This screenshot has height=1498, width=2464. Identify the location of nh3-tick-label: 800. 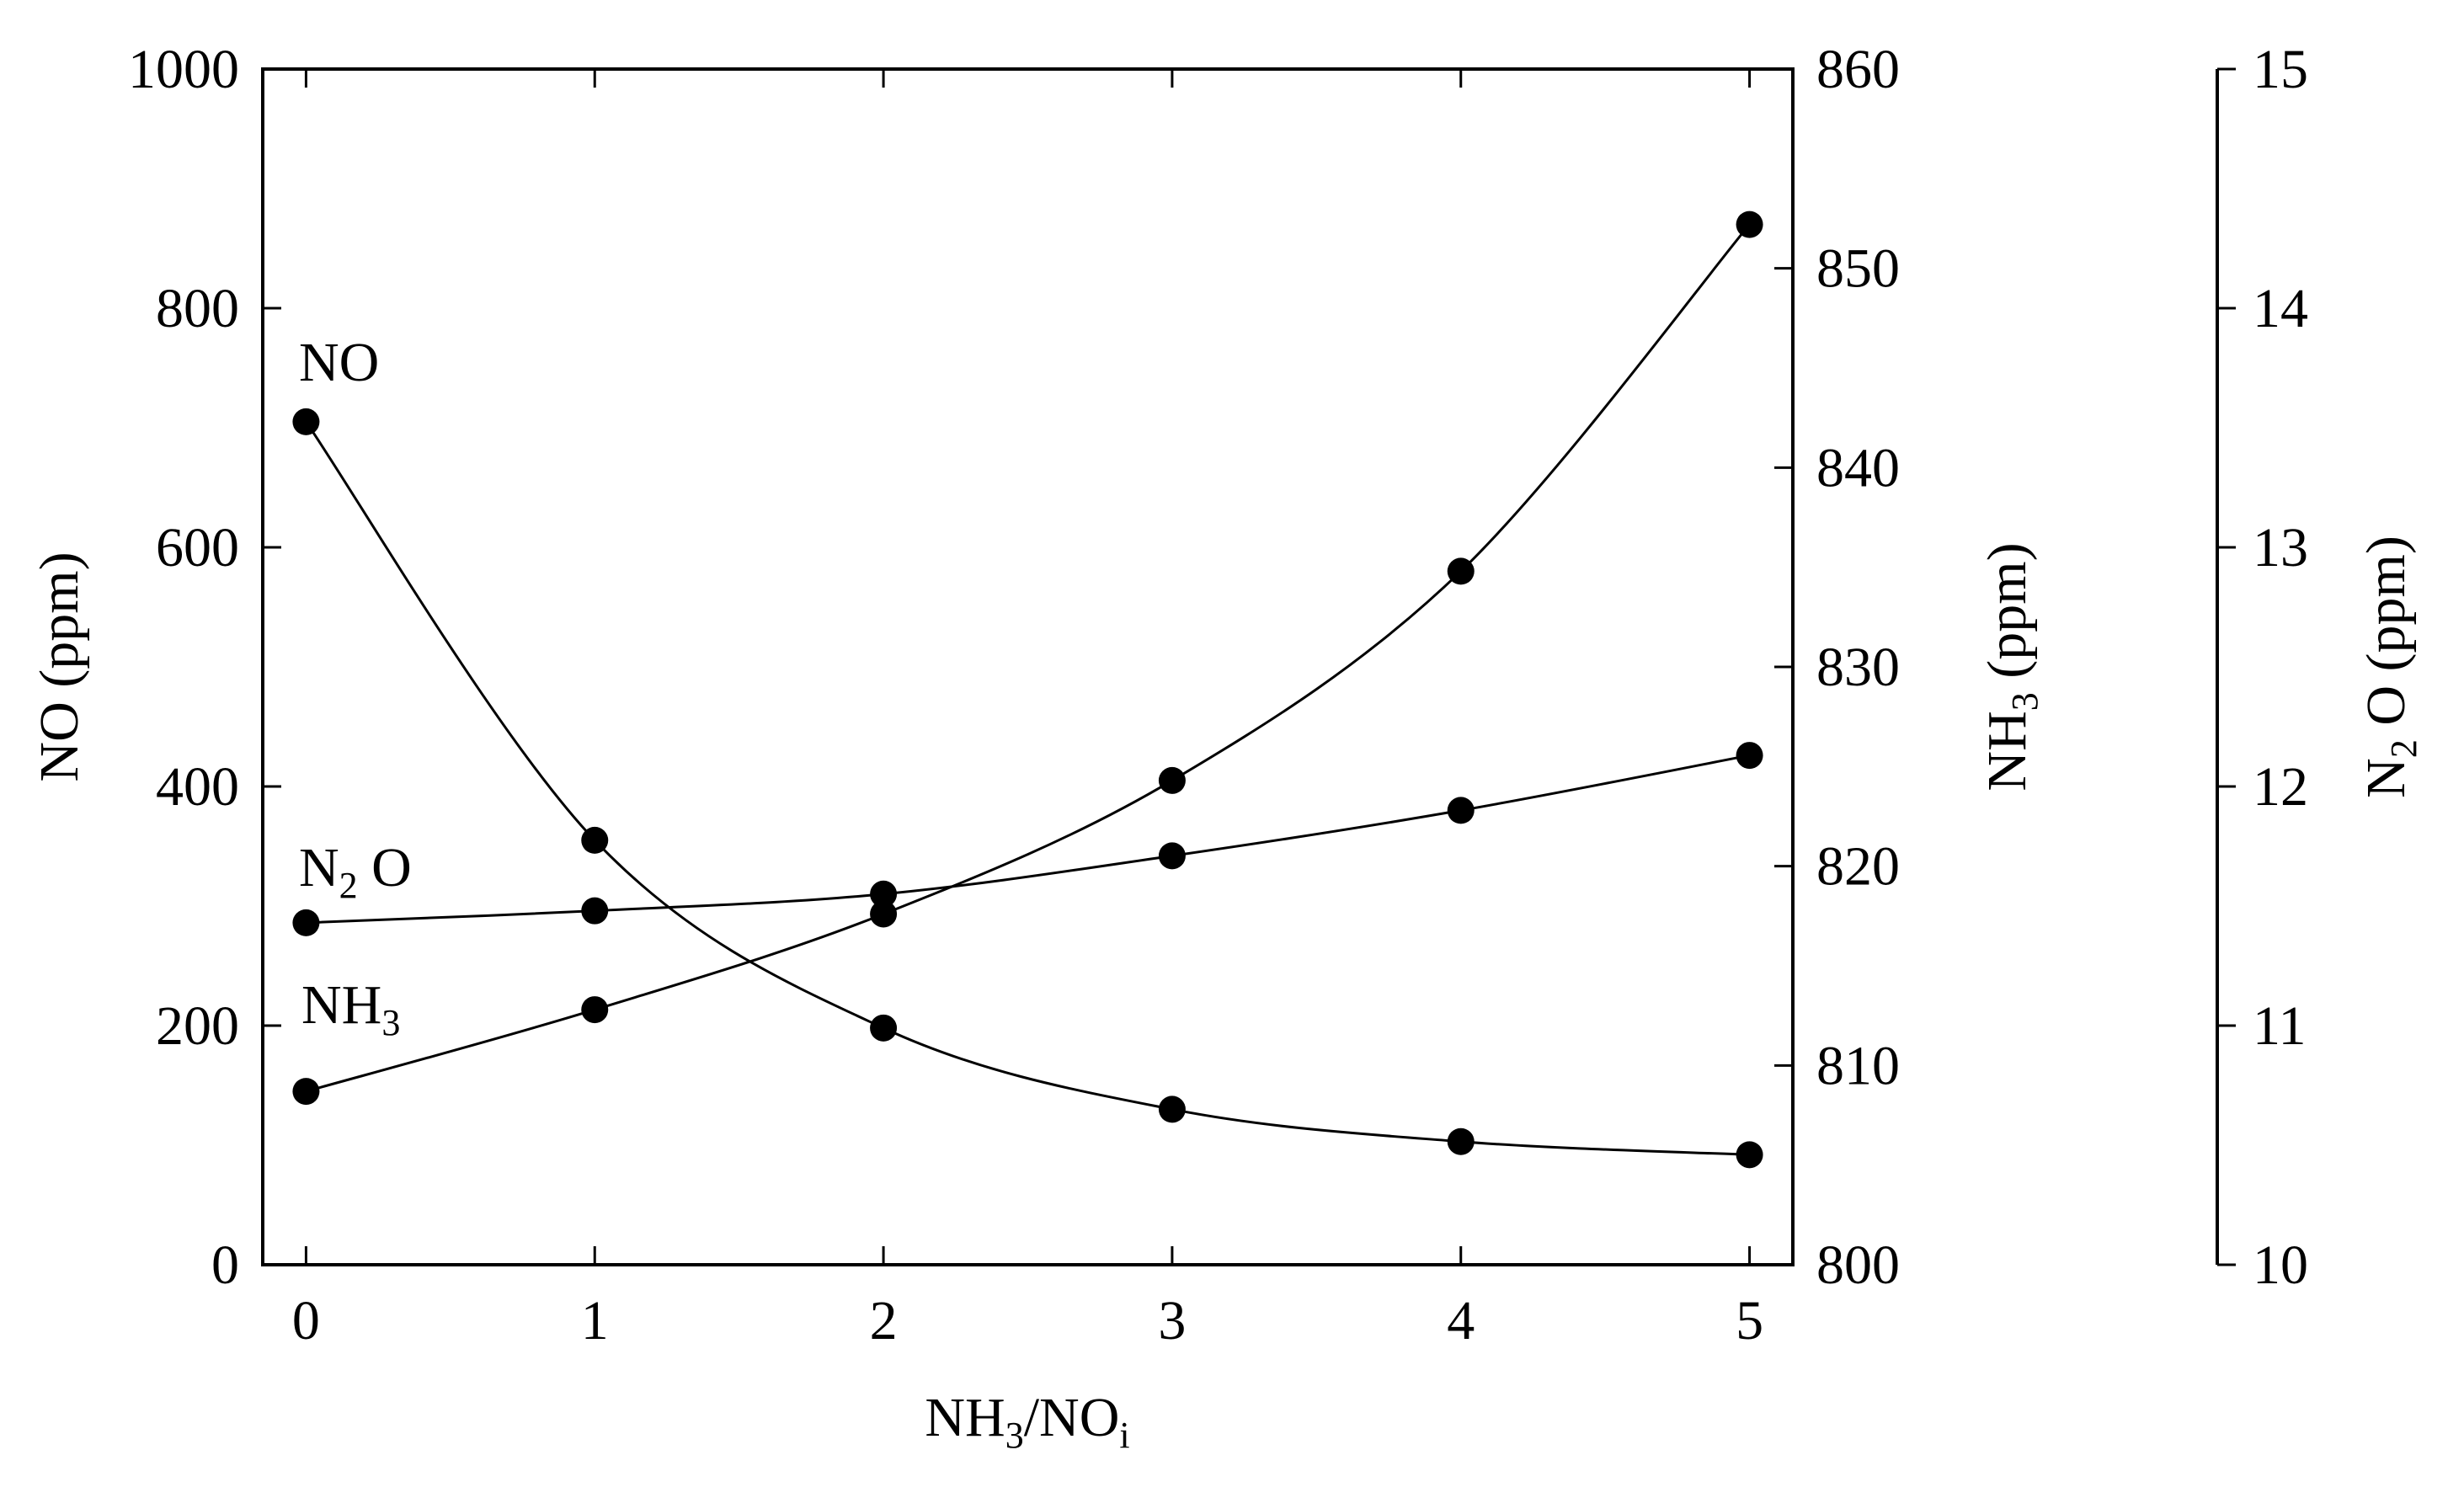
(1858, 1265).